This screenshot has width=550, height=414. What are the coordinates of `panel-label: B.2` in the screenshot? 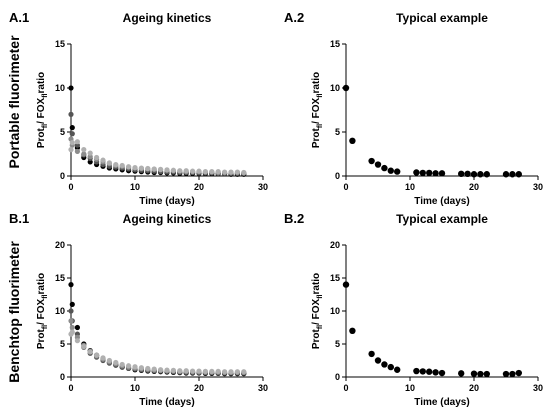 It's located at (294, 218).